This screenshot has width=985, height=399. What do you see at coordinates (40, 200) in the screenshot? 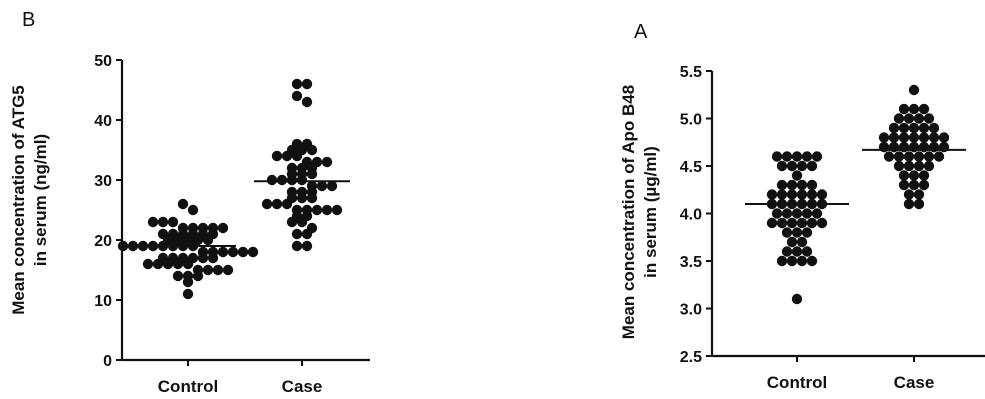
I see `y-axis-title-line2: in serum (ng/ml)` at bounding box center [40, 200].